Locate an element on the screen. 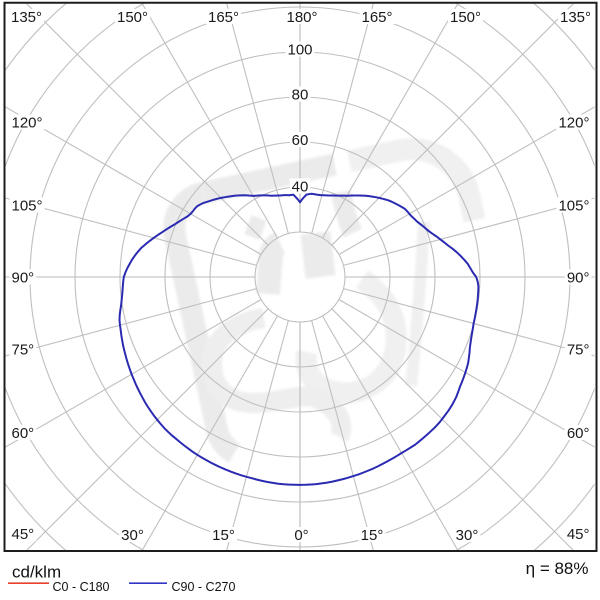 This screenshot has width=600, height=600. svg-text: 100 is located at coordinates (299, 50).